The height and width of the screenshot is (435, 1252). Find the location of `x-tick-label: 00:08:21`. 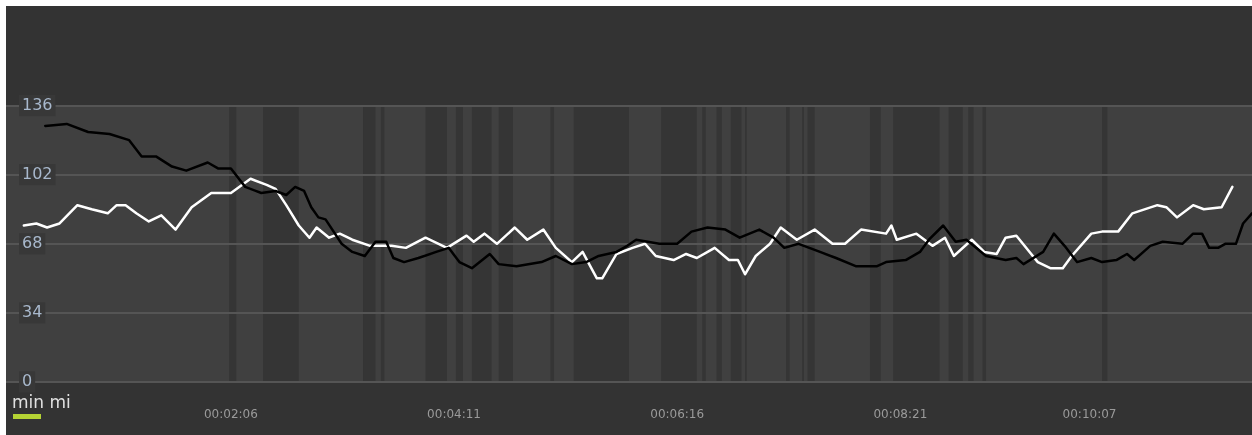

x-tick-label: 00:08:21 is located at coordinates (900, 414).